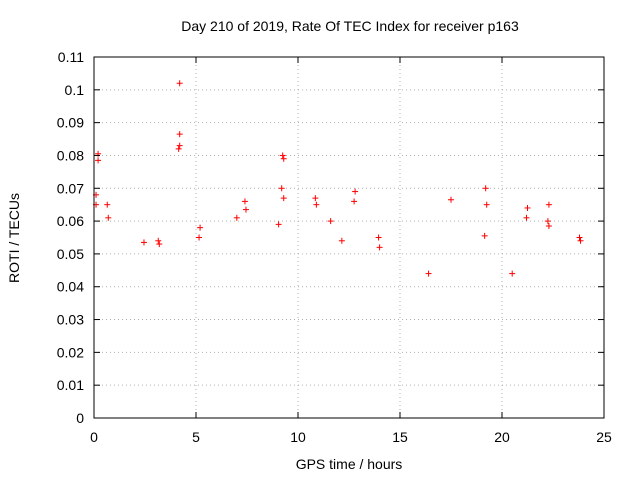 This screenshot has width=640, height=480. What do you see at coordinates (70, 188) in the screenshot?
I see `y-tick-label: 0.07` at bounding box center [70, 188].